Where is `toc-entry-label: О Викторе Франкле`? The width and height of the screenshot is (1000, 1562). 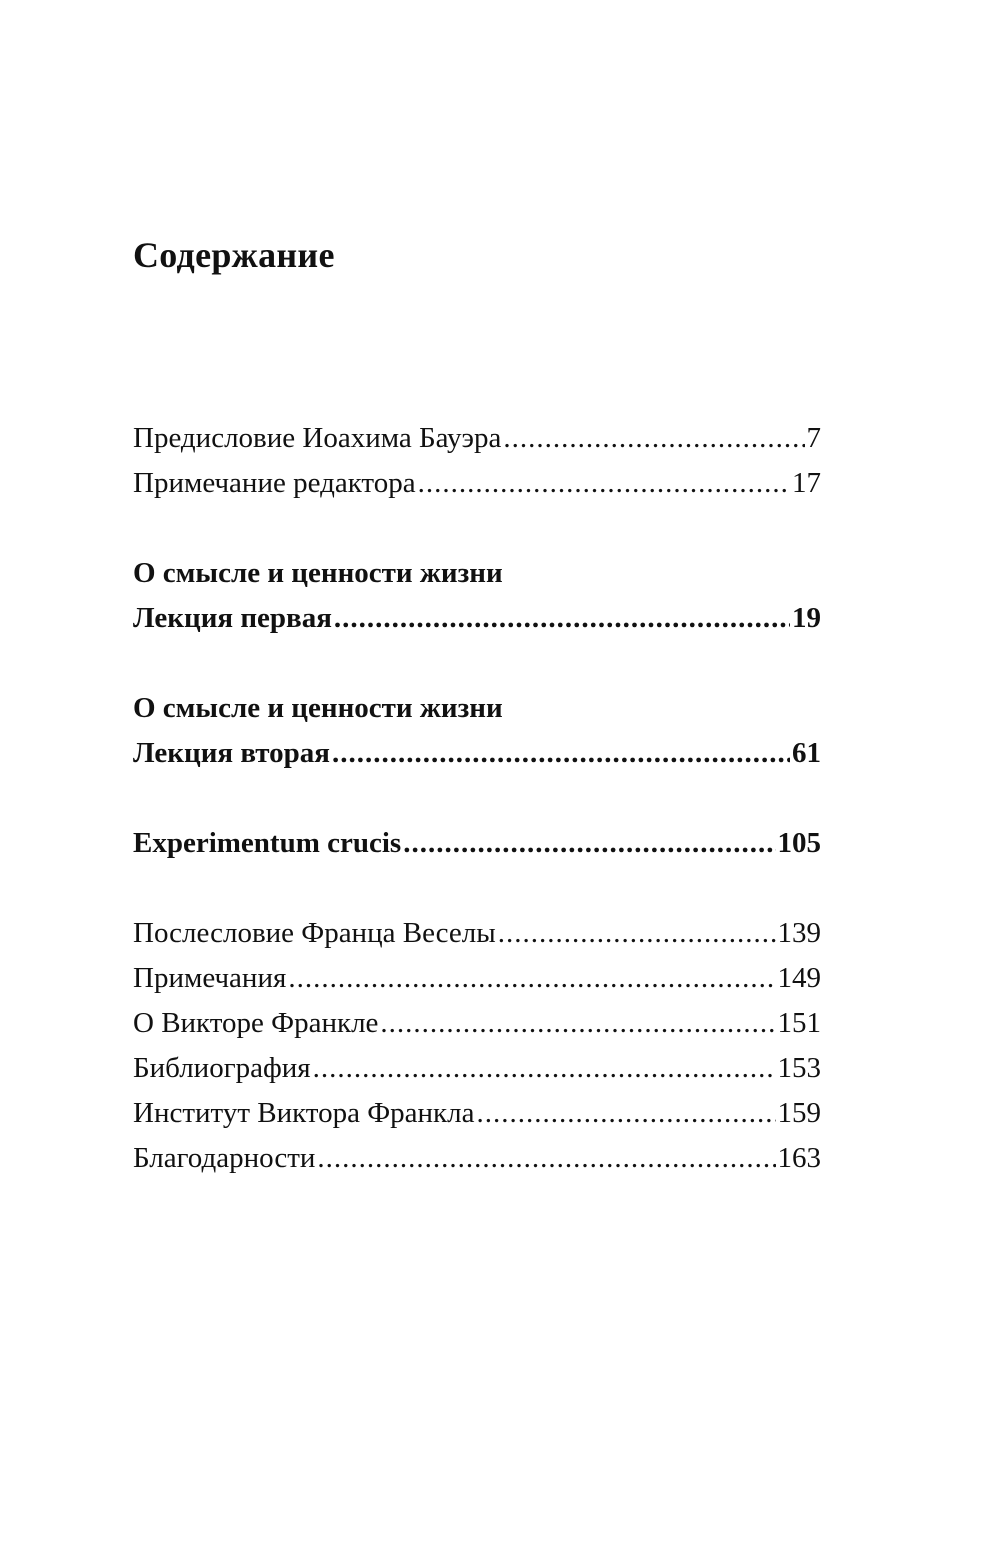
toc-entry-label: О Викторе Франкле is located at coordinates (256, 1023).